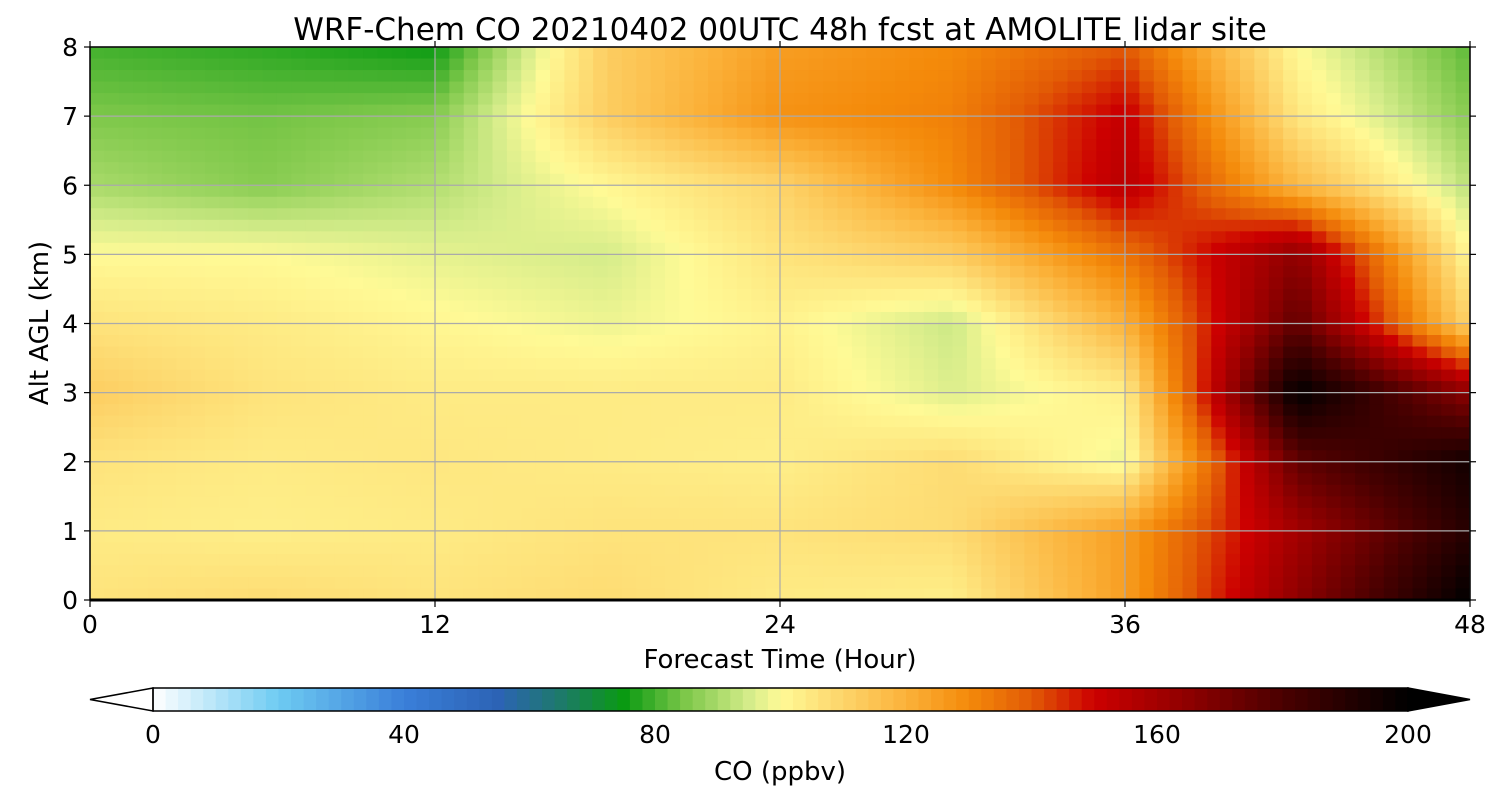 The height and width of the screenshot is (804, 1500). Describe the element at coordinates (780, 699) in the screenshot. I see `colorbar` at that location.